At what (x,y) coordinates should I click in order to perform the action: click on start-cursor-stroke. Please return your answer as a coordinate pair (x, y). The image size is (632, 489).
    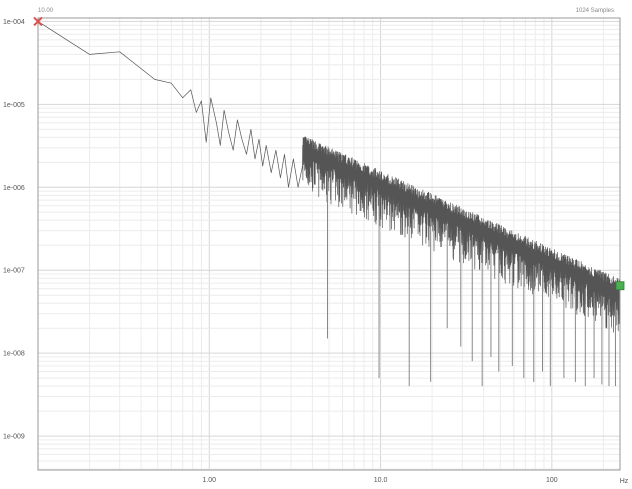
    Looking at the image, I should click on (38, 21).